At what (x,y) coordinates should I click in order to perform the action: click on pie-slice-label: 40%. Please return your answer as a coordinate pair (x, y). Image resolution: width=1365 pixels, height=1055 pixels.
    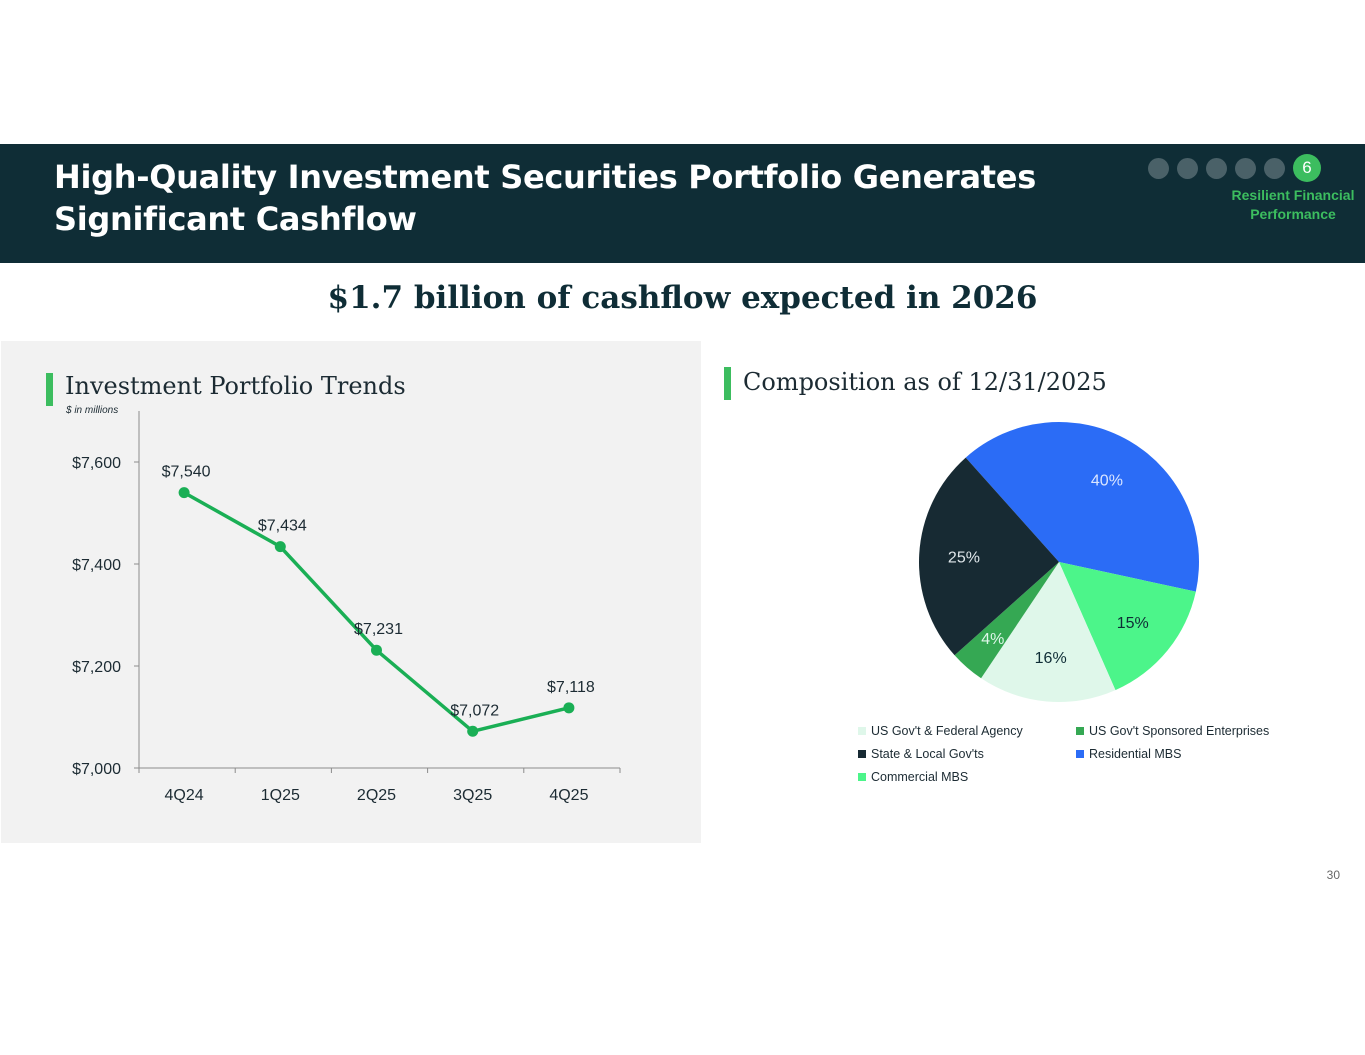
    Looking at the image, I should click on (1107, 481).